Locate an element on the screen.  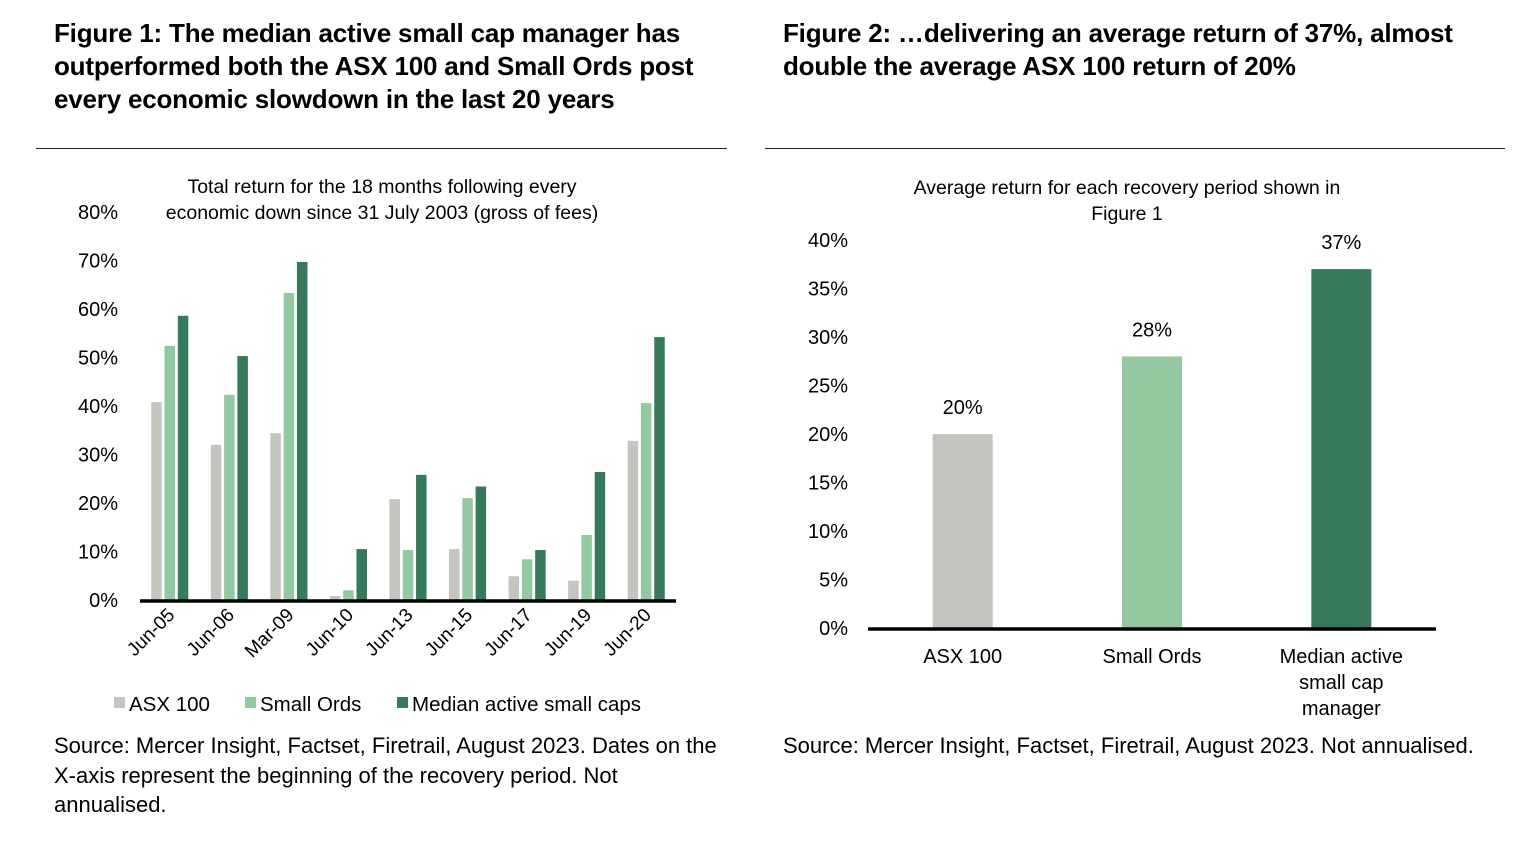
x-tick-label: manager is located at coordinates (1341, 709).